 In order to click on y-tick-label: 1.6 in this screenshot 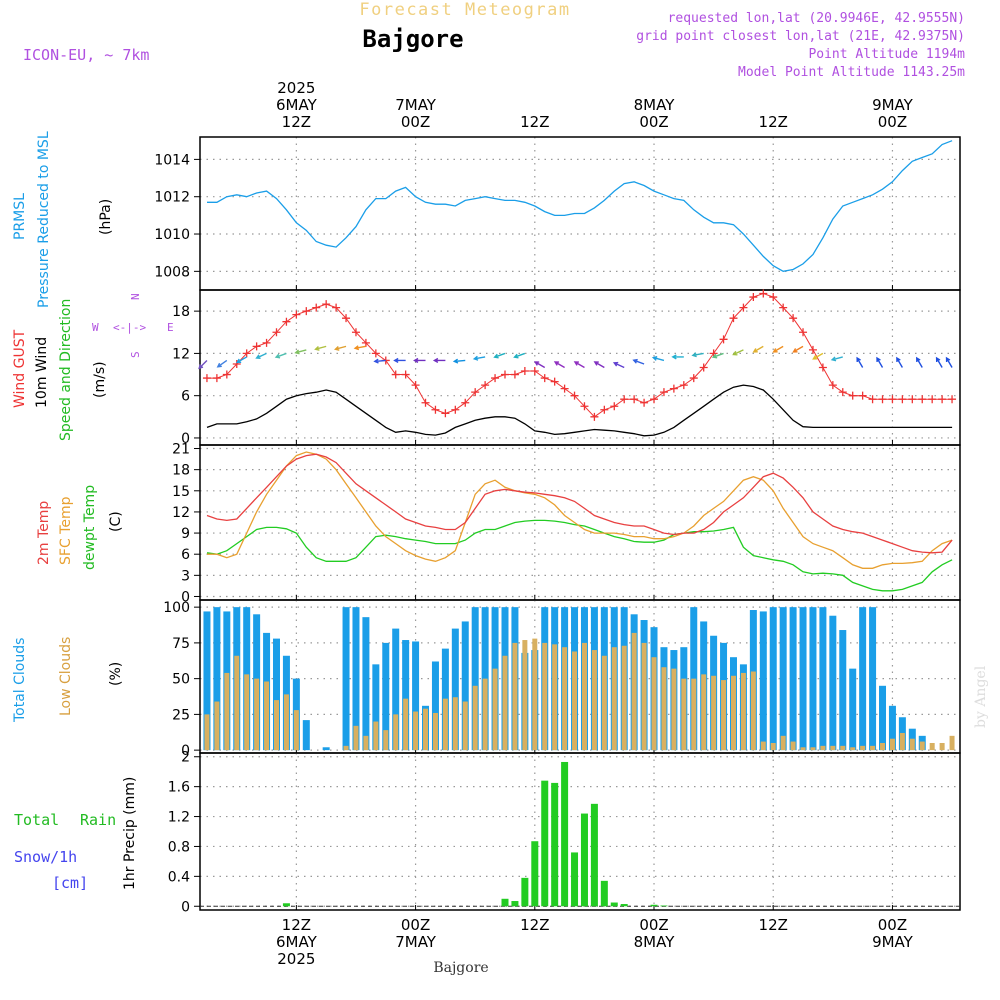, I will do `click(179, 788)`.